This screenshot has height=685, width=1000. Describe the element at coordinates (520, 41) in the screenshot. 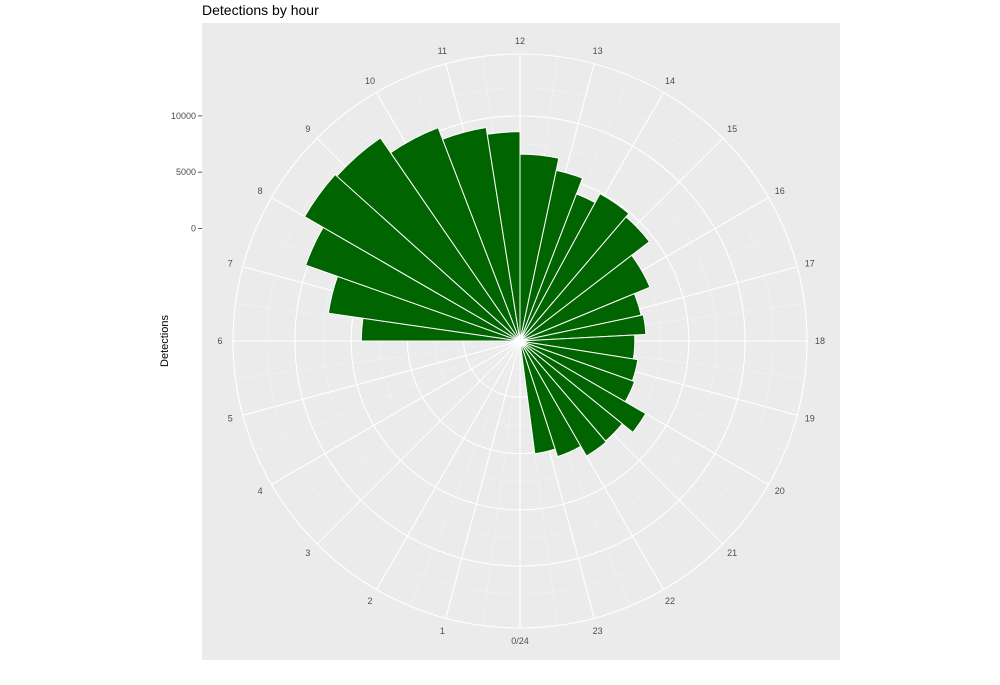

I see `hour-label-12: 12` at that location.